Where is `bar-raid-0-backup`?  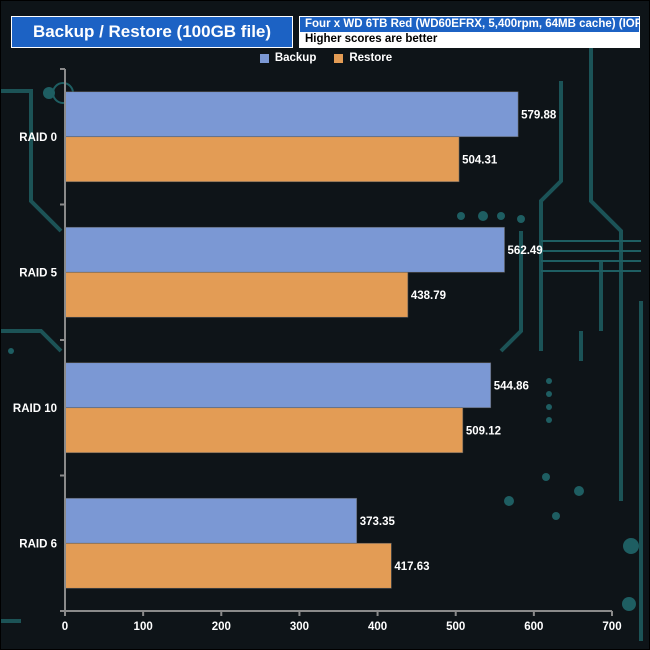
bar-raid-0-backup is located at coordinates (291, 114).